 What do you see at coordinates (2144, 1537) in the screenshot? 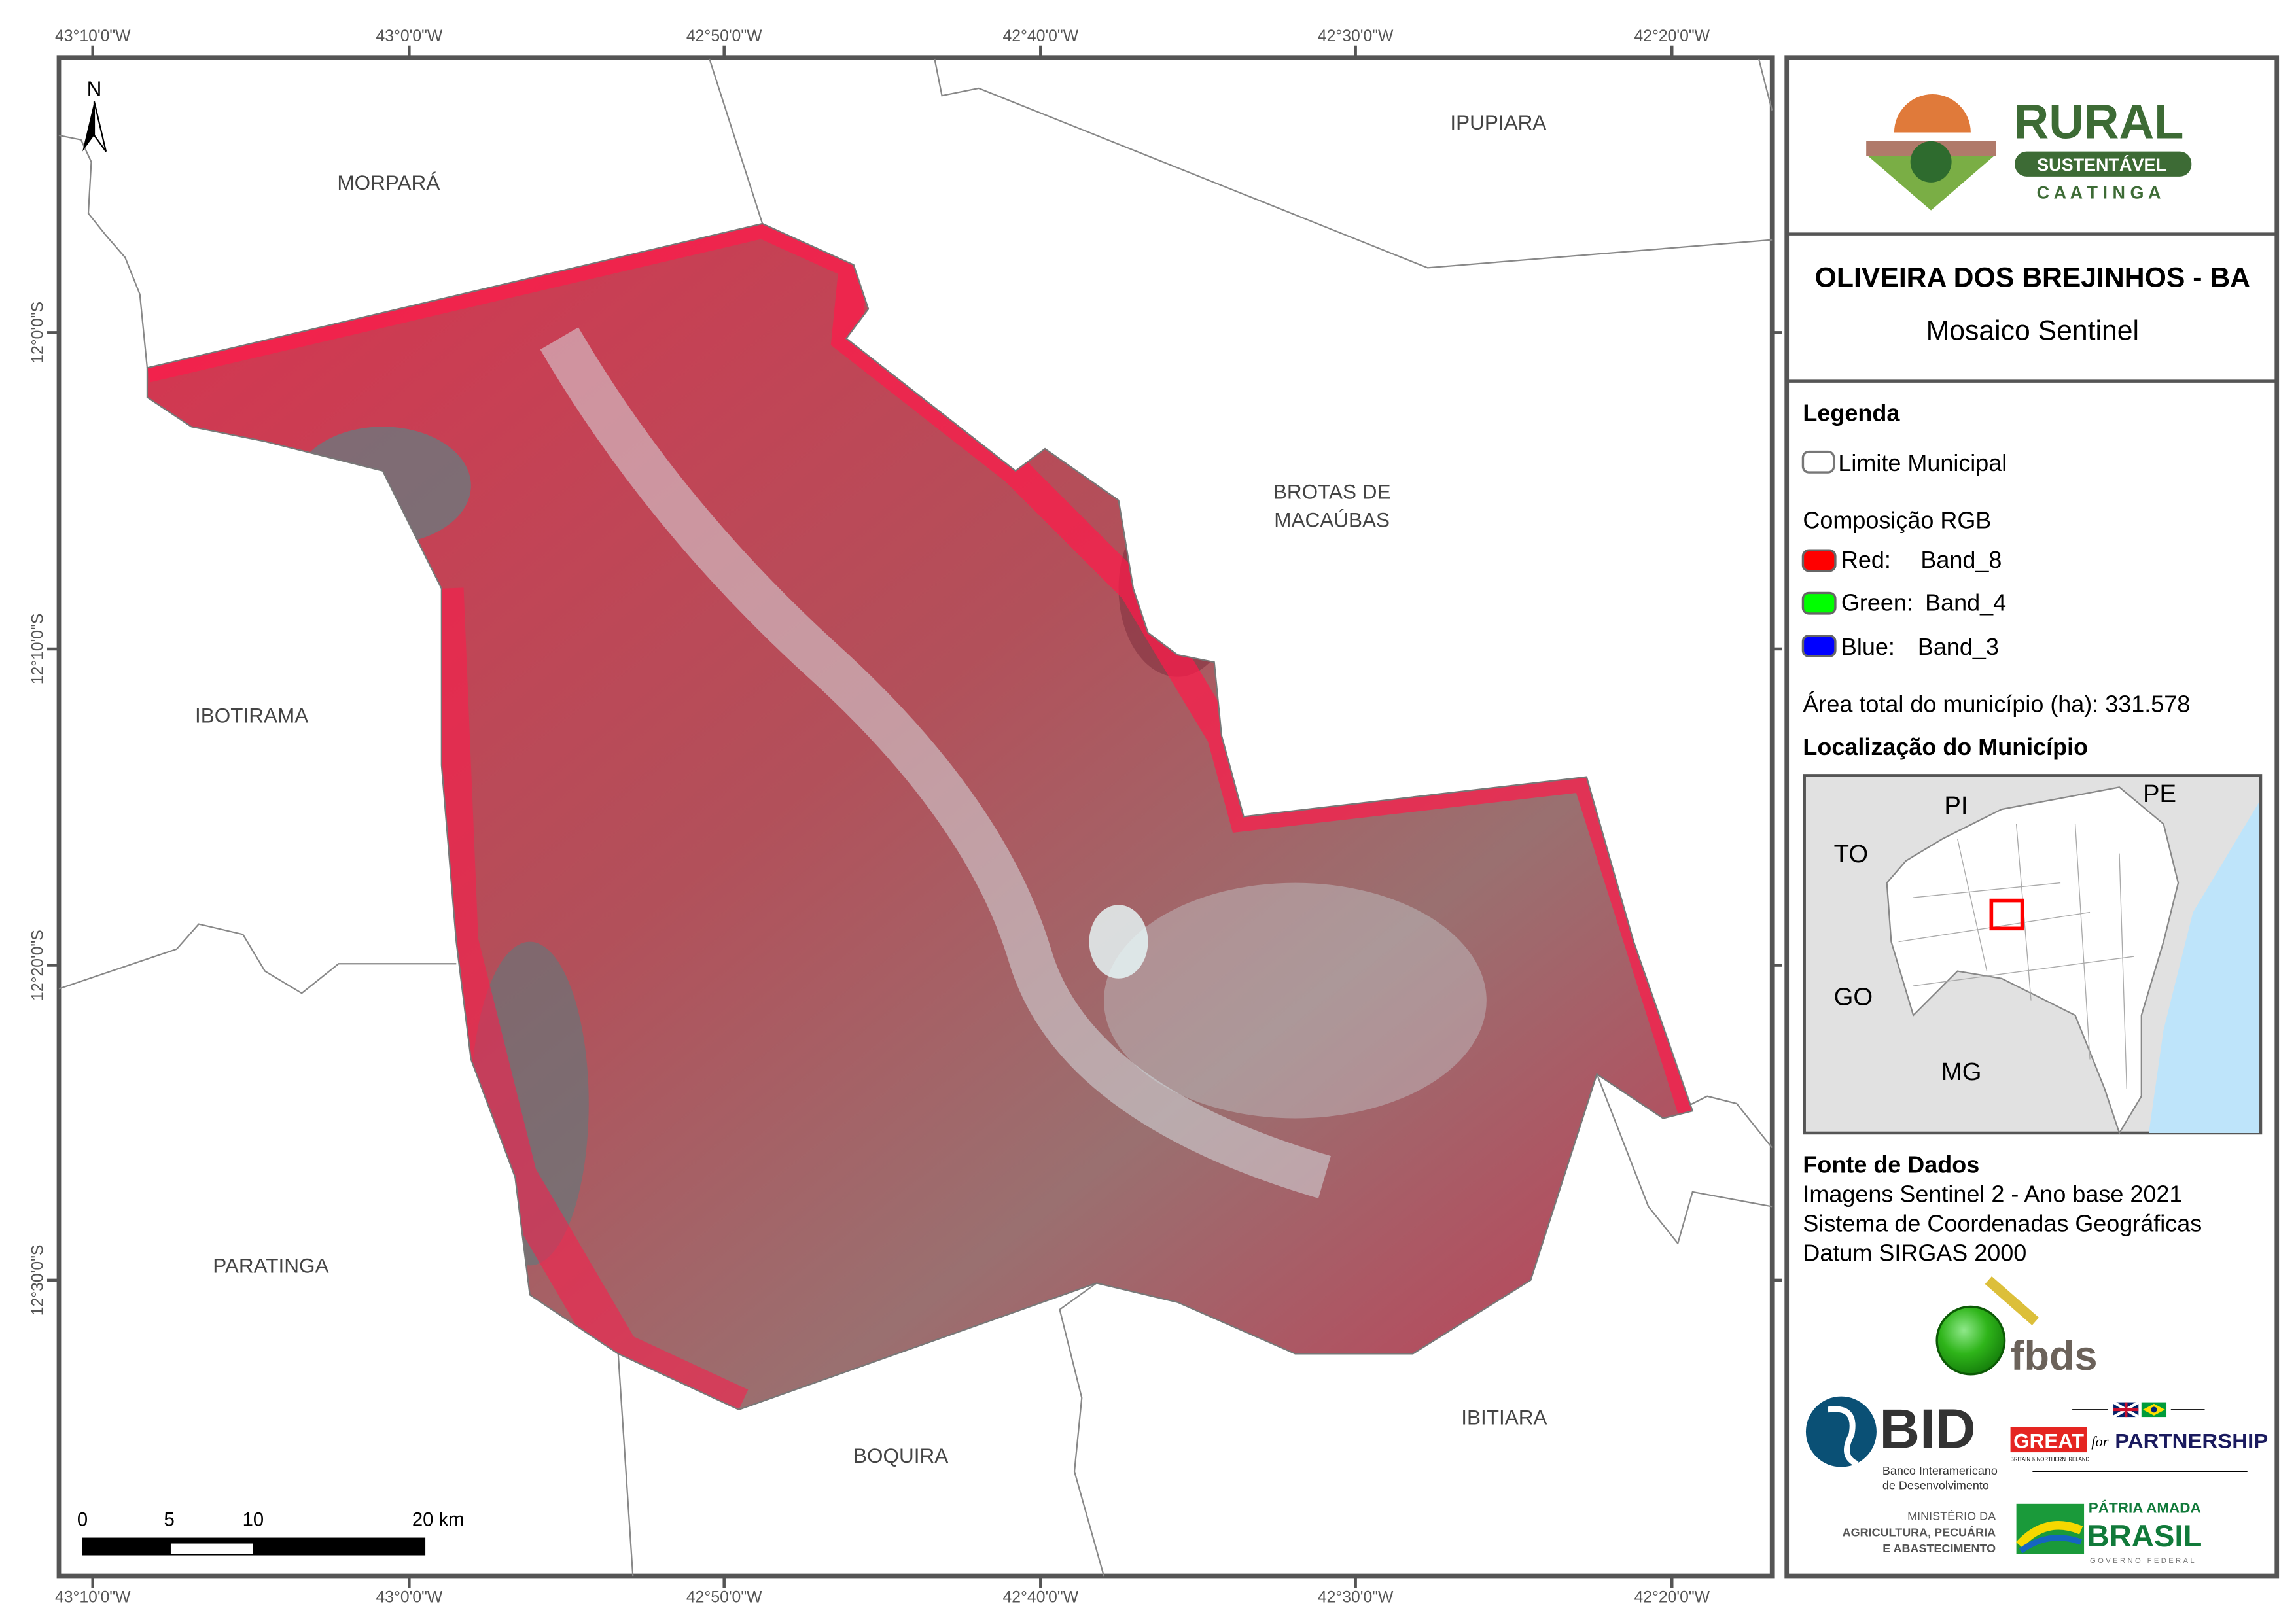
I see `logo-text: BRASIL` at bounding box center [2144, 1537].